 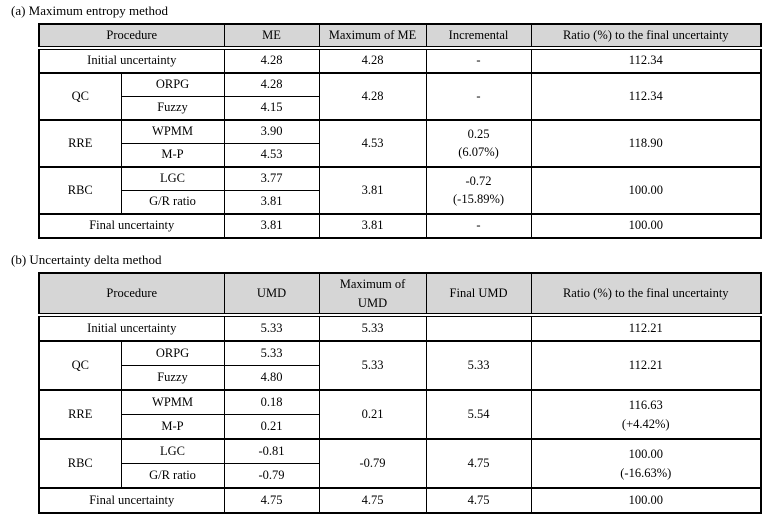 I want to click on value-cell: -0.81, so click(x=271, y=451).